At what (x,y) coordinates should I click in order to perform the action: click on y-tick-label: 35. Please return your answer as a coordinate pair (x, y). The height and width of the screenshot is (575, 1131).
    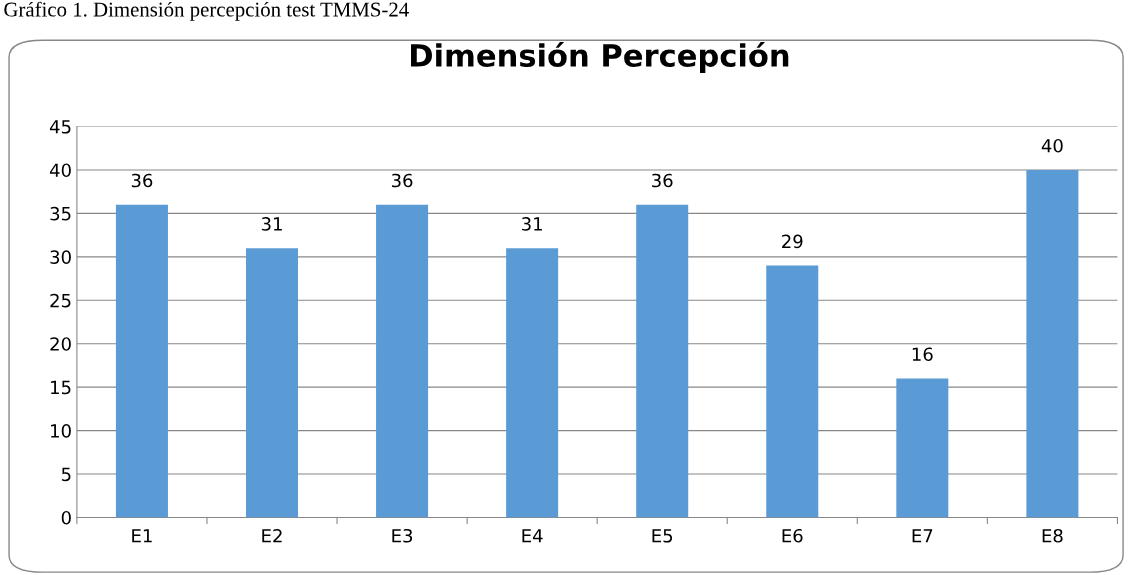
    Looking at the image, I should click on (60, 213).